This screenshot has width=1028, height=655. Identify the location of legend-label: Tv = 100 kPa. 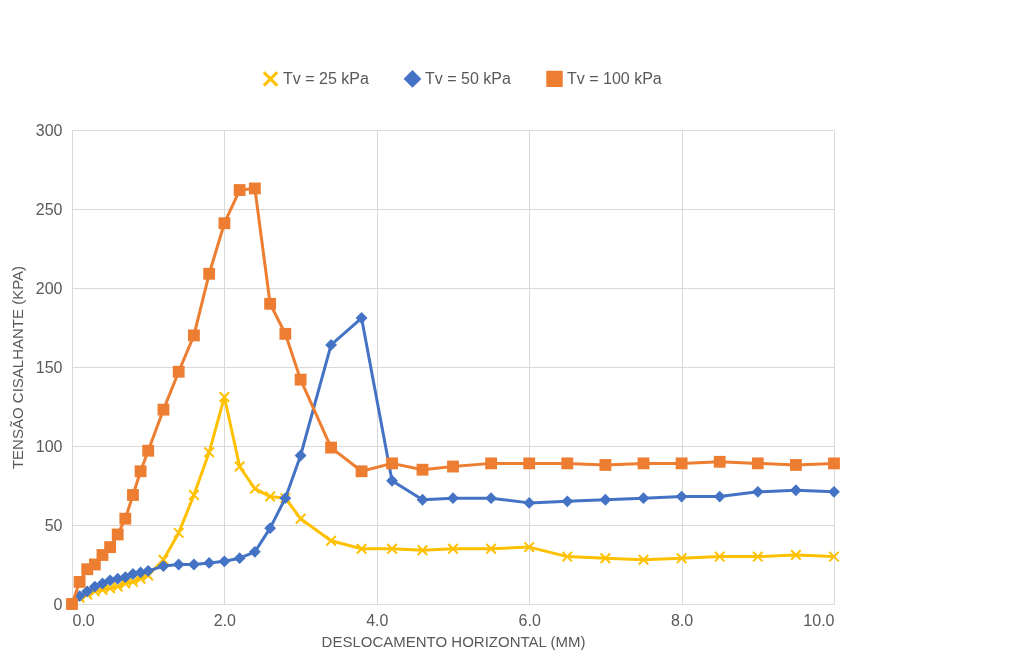
(614, 78).